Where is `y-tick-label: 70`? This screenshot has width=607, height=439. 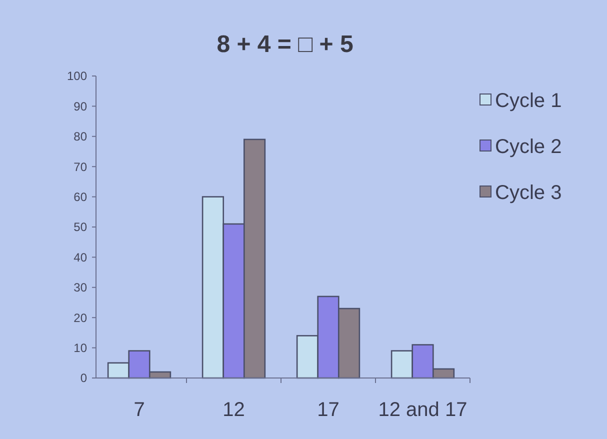
y-tick-label: 70 is located at coordinates (81, 167).